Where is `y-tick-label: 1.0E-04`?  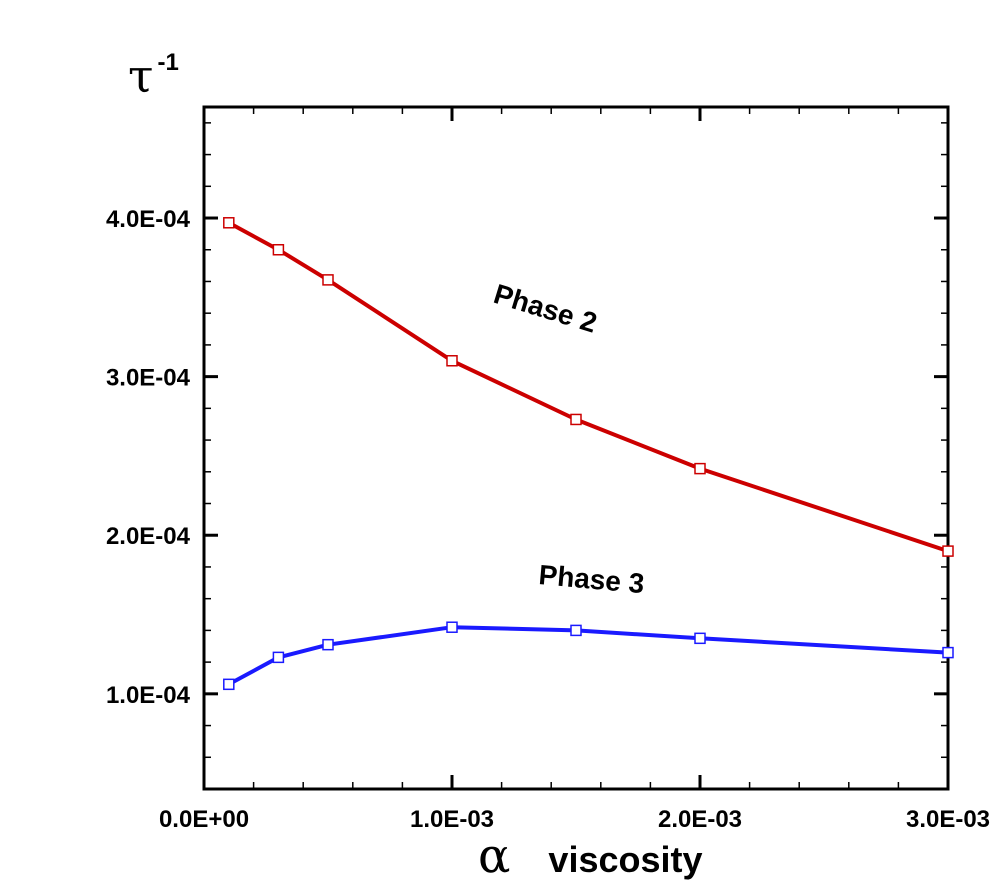 y-tick-label: 1.0E-04 is located at coordinates (148, 695).